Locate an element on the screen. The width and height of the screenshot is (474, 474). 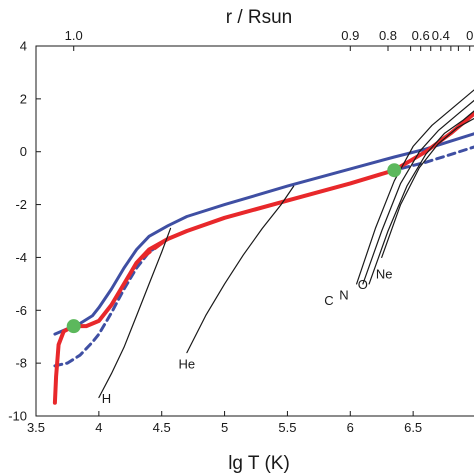
curve-label-n: N is located at coordinates (343, 295).